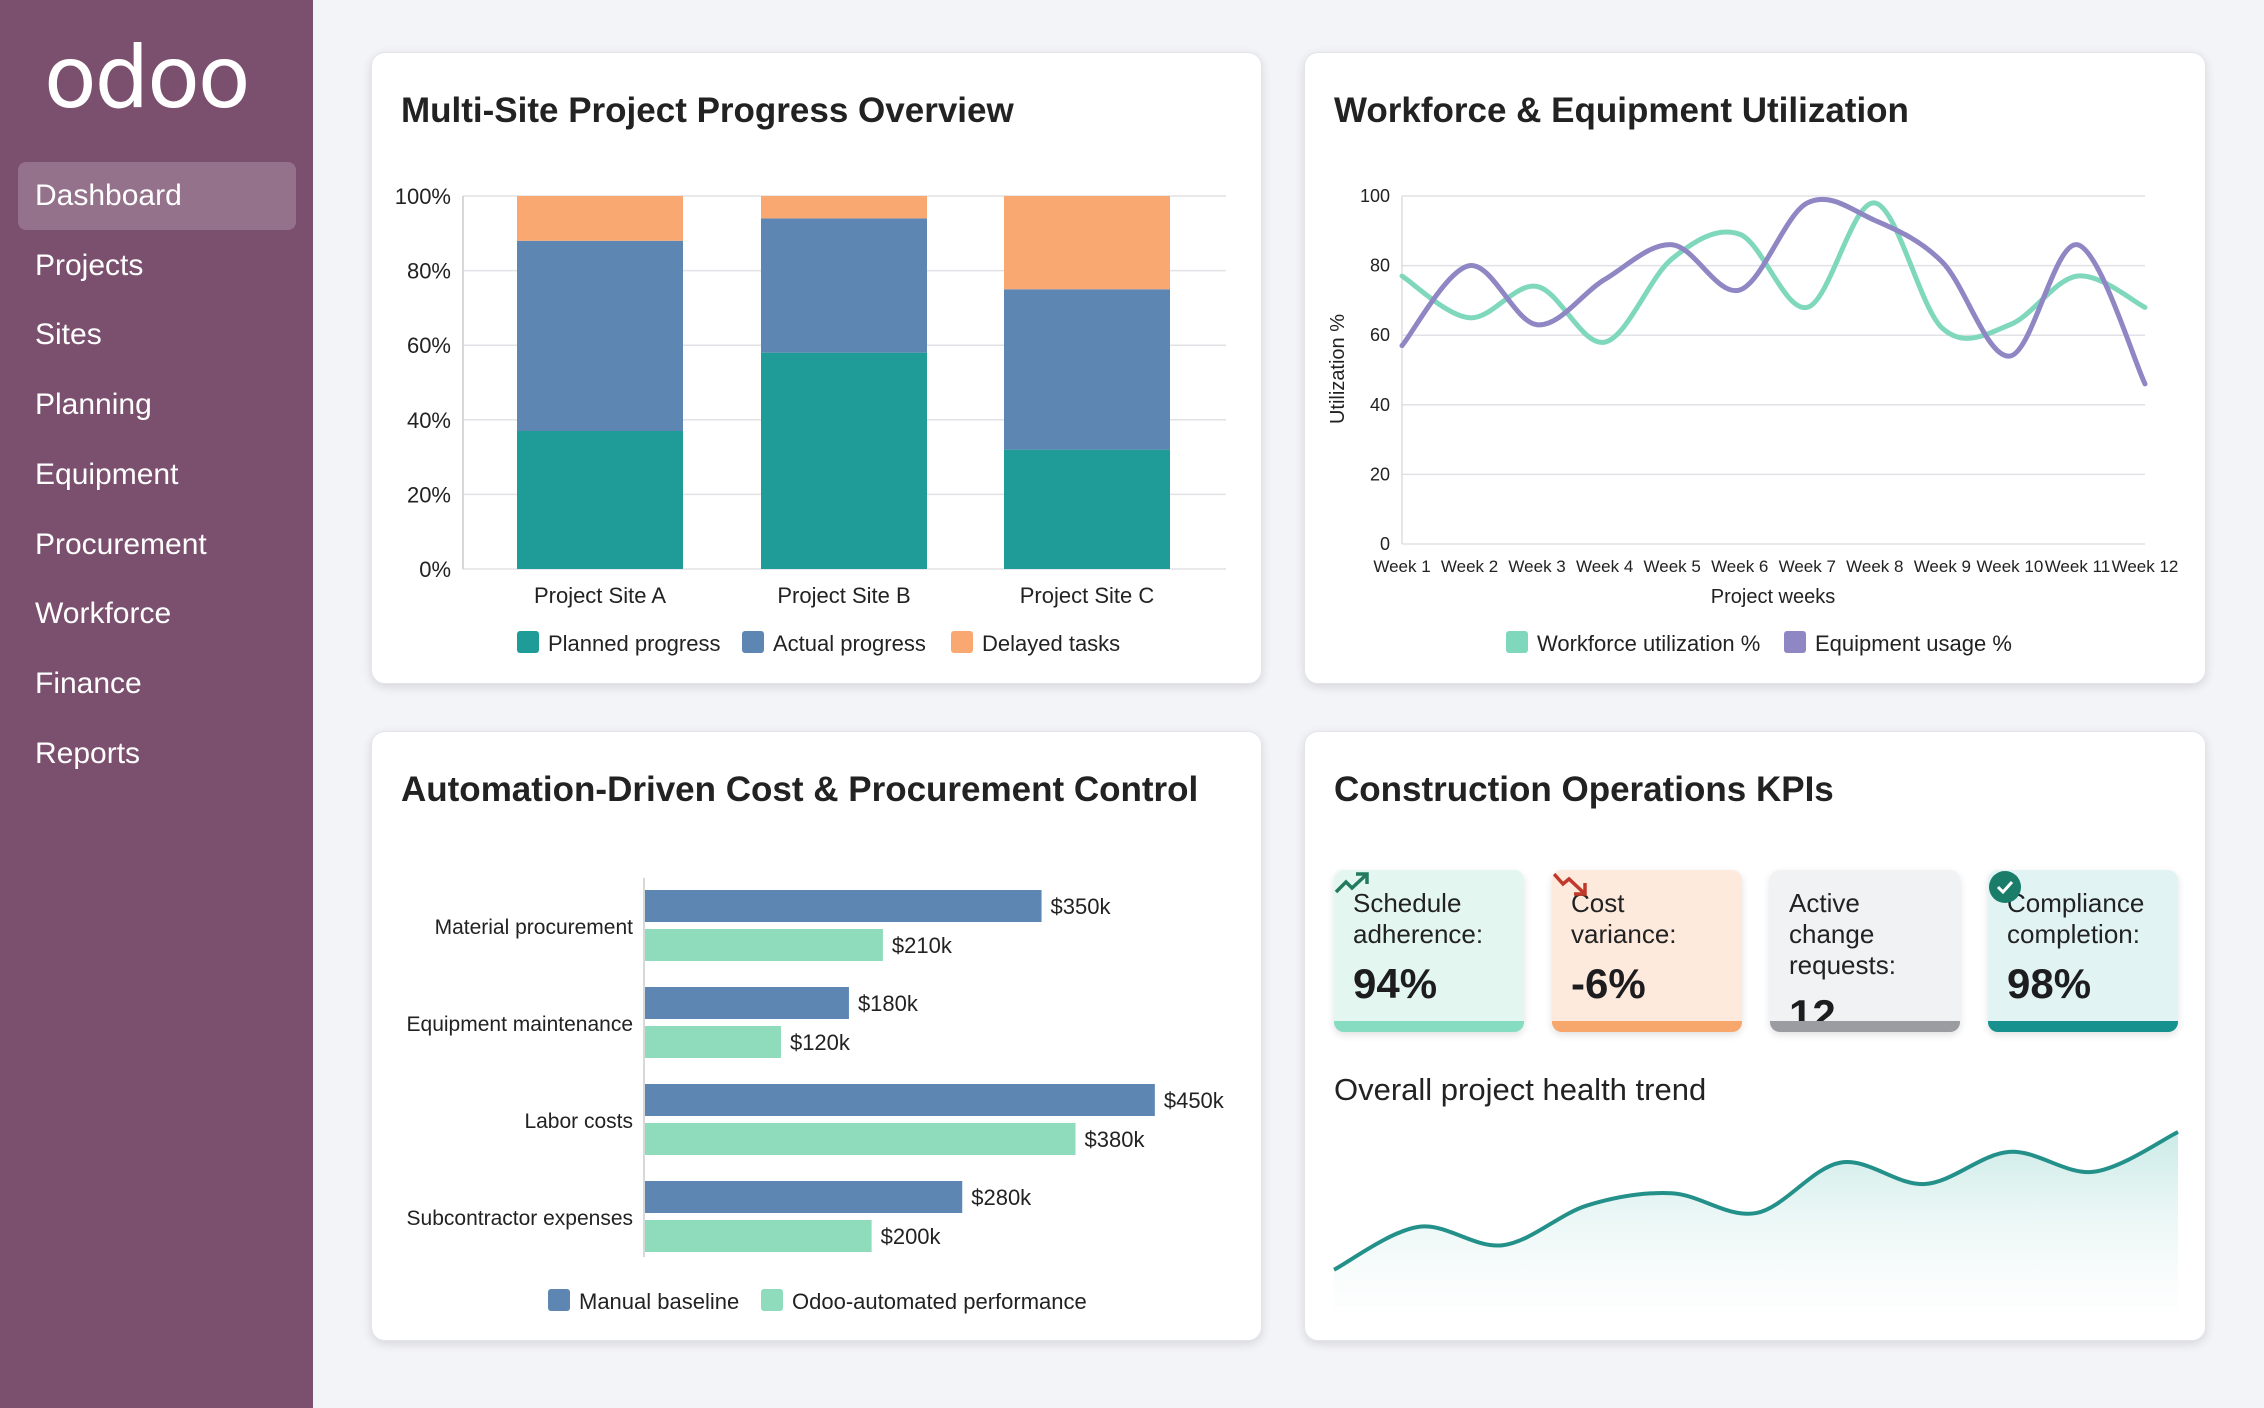 This screenshot has height=1408, width=2264. I want to click on card-title: Multi-Site Project Progress Overview, so click(707, 110).